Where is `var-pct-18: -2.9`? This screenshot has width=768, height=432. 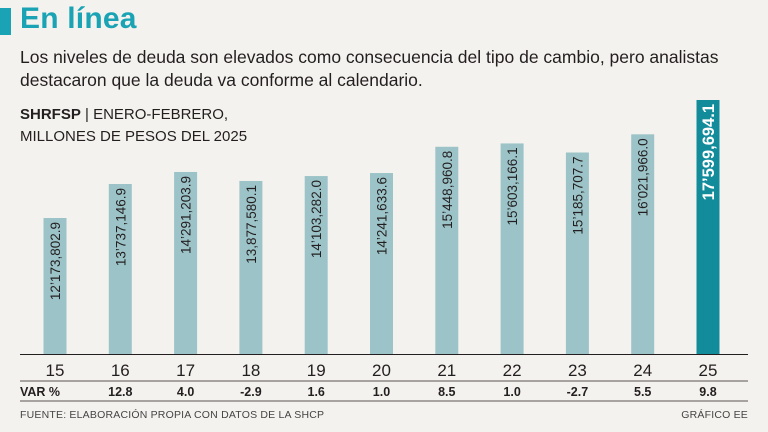
var-pct-18: -2.9 is located at coordinates (251, 392).